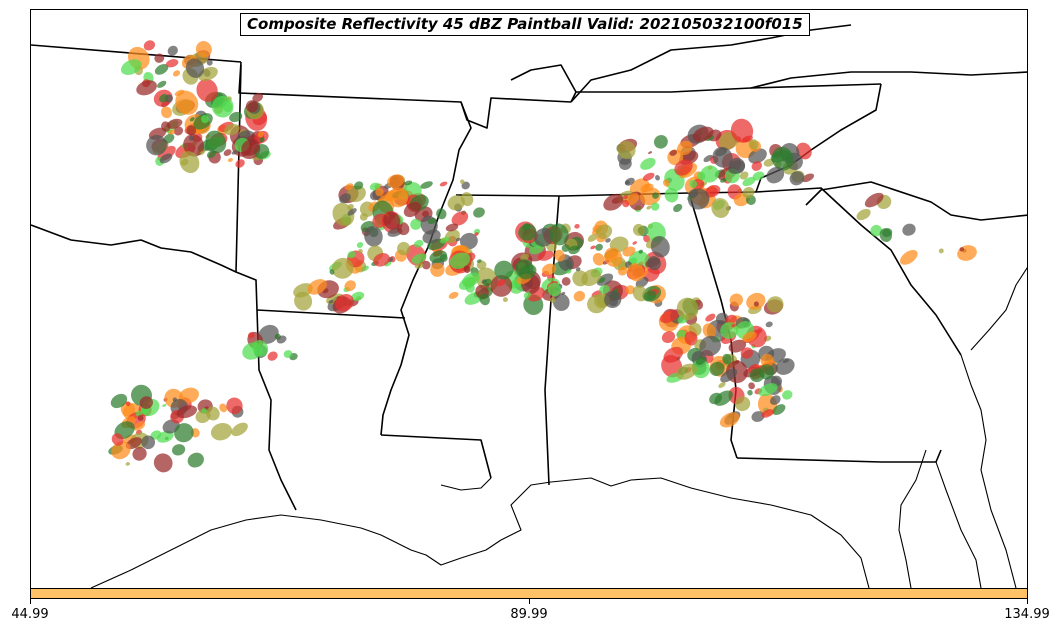  Describe the element at coordinates (405, 95) in the screenshot. I see `missouri-arkansas-border` at that location.